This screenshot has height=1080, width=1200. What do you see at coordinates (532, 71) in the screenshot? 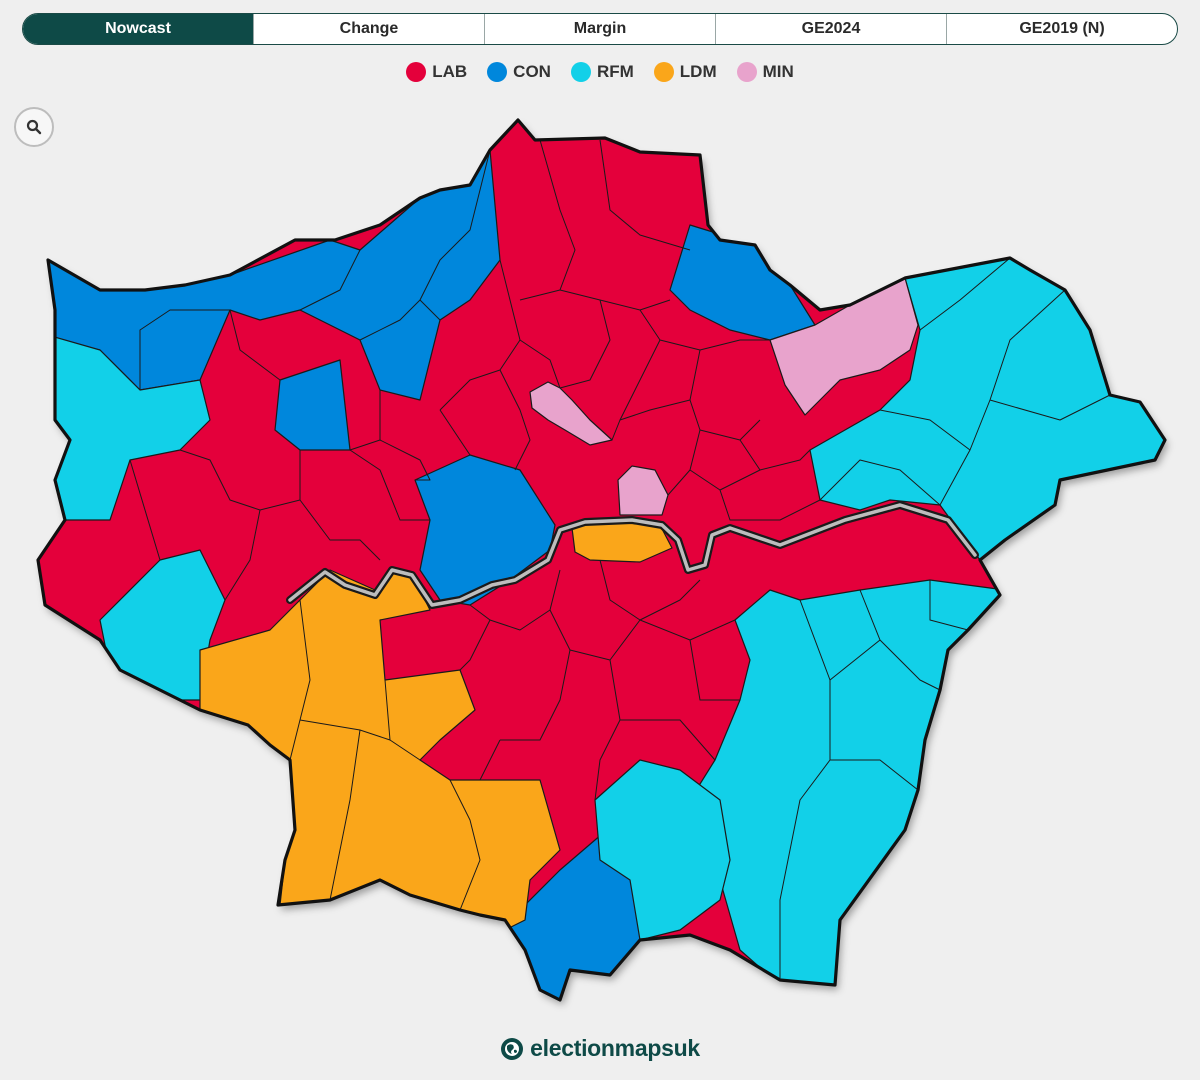
I see `legend-label: CON` at bounding box center [532, 71].